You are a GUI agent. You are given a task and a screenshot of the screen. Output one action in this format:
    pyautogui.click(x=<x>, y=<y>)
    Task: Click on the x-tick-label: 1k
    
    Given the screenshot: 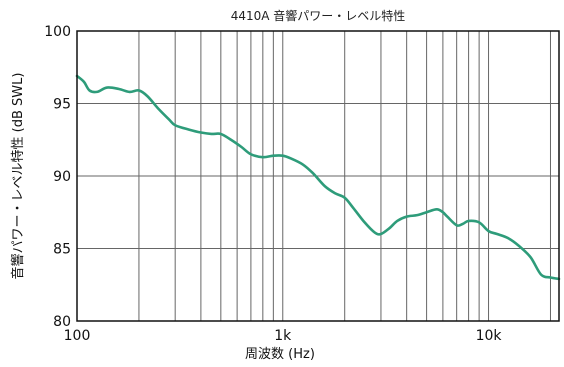 What is the action you would take?
    pyautogui.click(x=283, y=336)
    